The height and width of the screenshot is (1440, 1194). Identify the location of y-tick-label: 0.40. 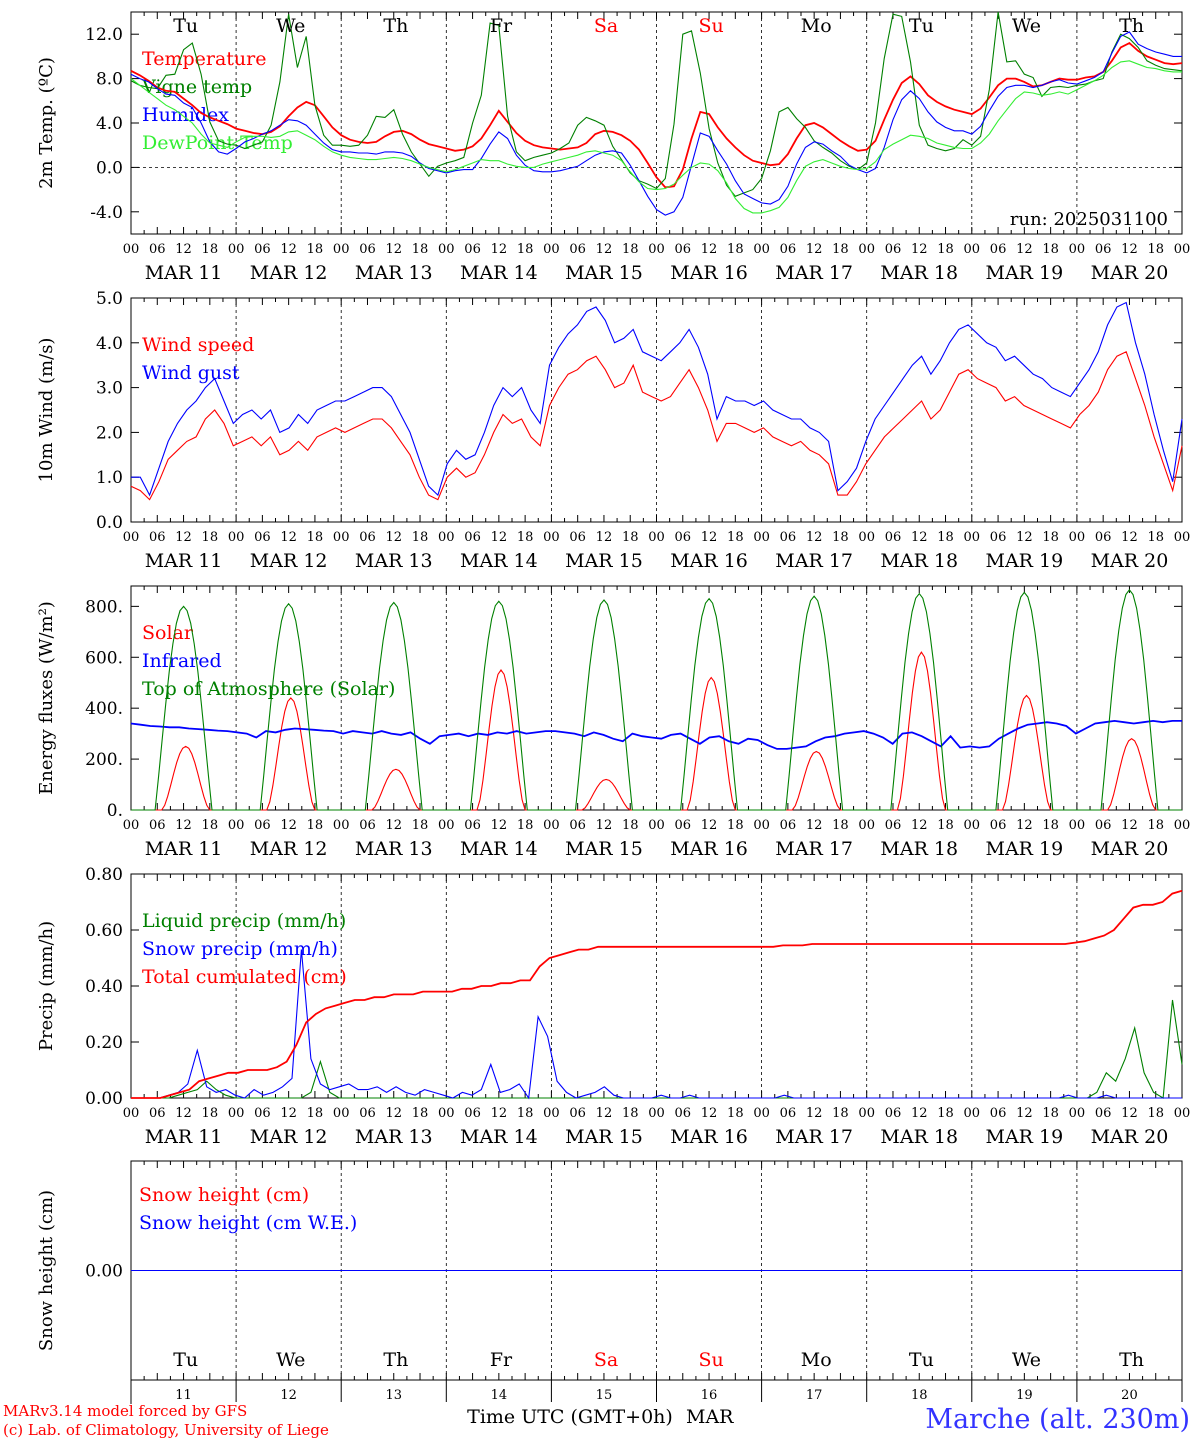
(104, 987).